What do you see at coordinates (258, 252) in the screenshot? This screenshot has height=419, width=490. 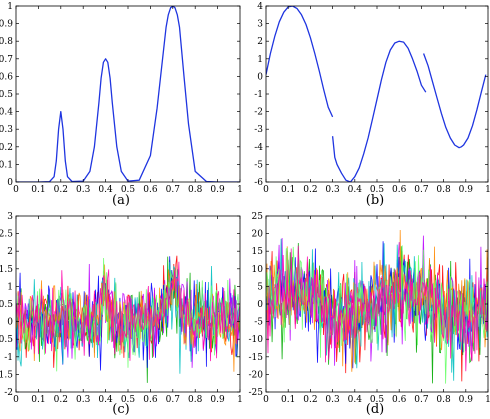 I see `y-tick-label: 15` at bounding box center [258, 252].